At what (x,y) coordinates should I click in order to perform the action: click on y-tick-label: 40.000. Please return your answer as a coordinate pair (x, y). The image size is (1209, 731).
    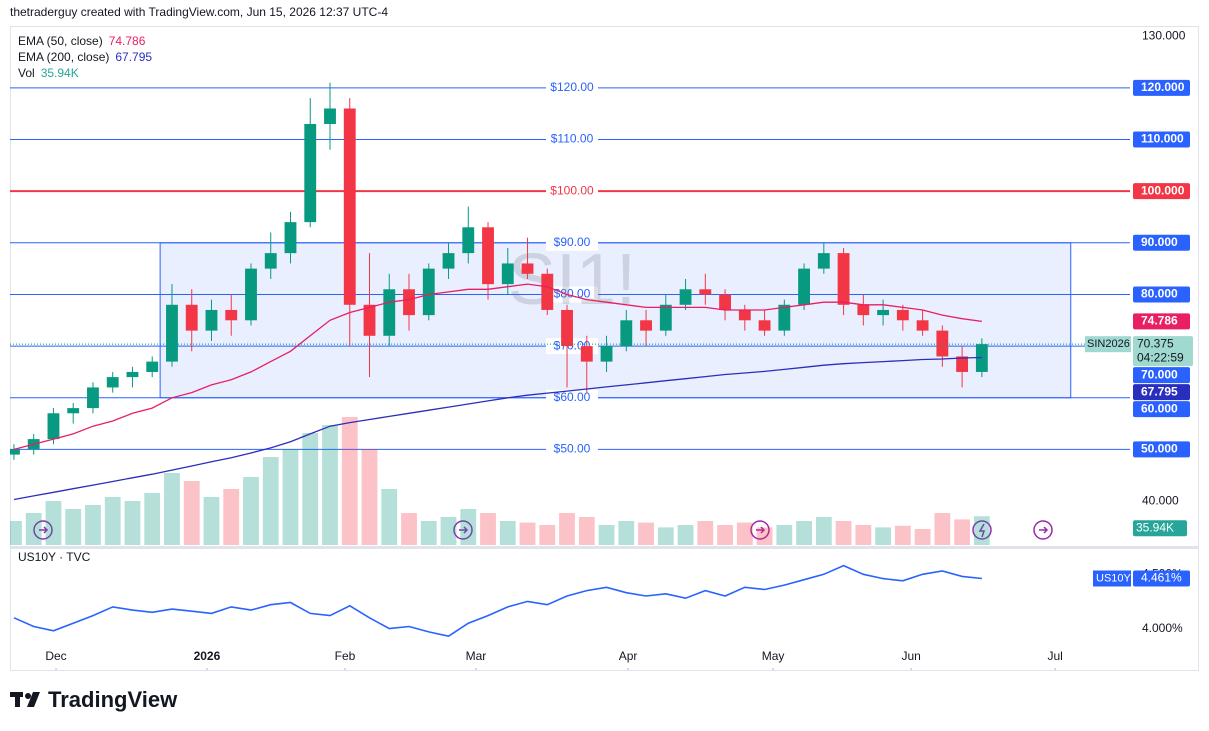
    Looking at the image, I should click on (1160, 500).